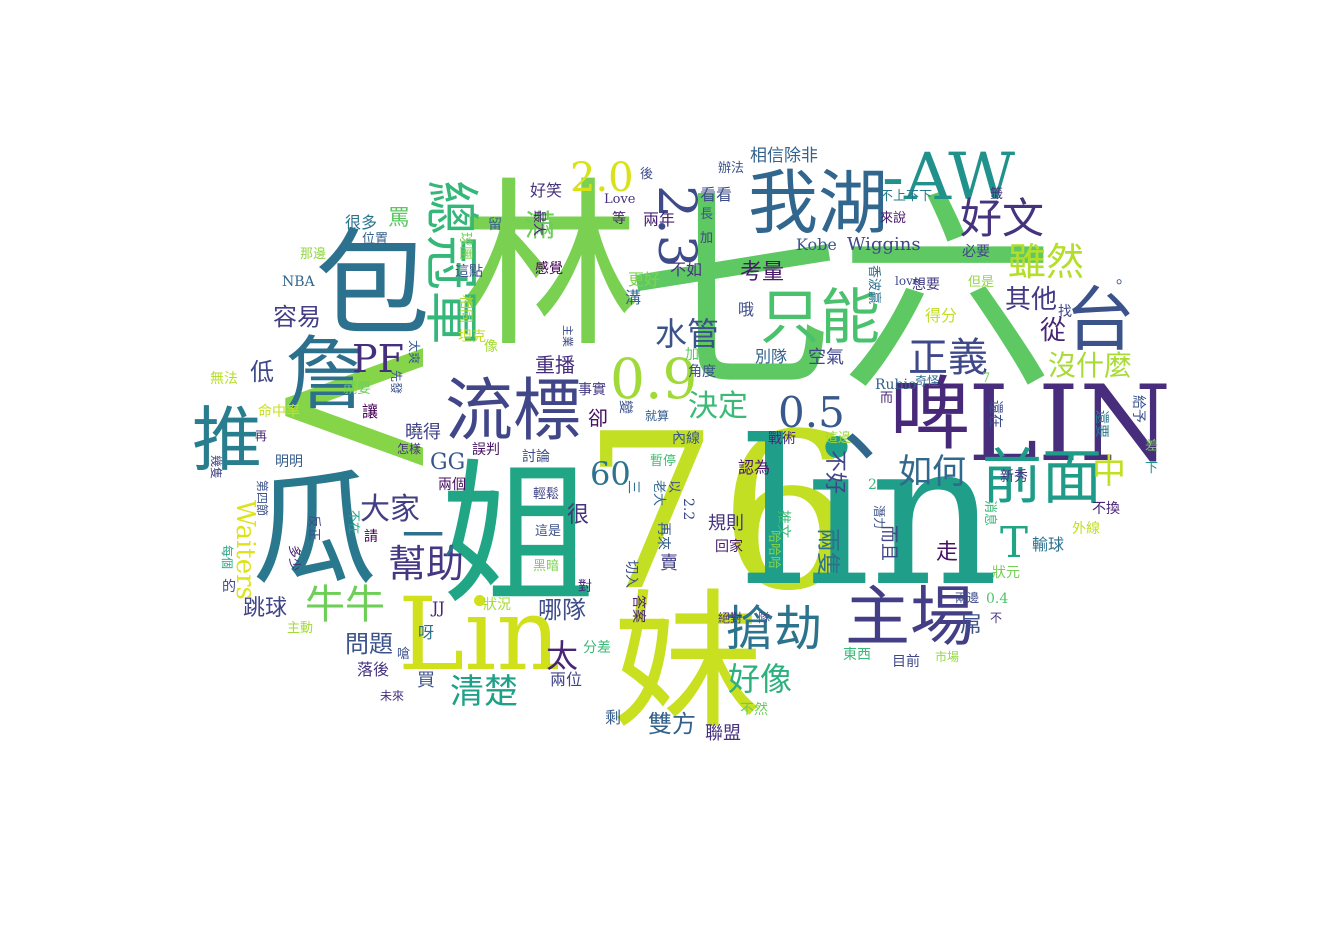 This screenshot has height=945, width=1334. What do you see at coordinates (1031, 300) in the screenshot?
I see `word: 其他` at bounding box center [1031, 300].